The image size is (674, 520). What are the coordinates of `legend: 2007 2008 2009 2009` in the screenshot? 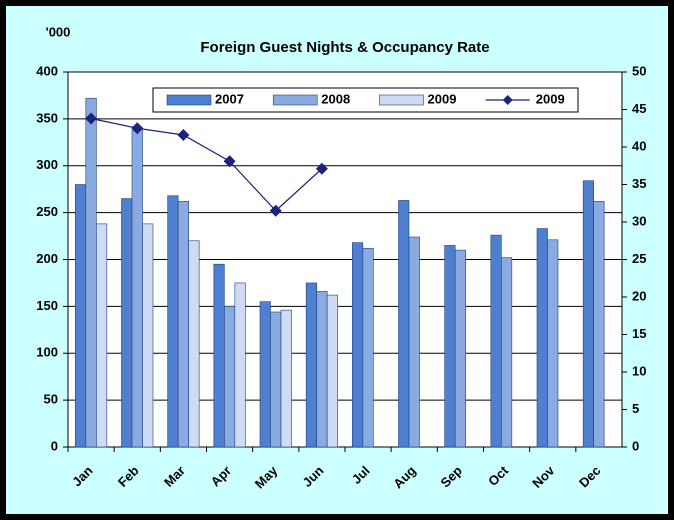 It's located at (365, 100).